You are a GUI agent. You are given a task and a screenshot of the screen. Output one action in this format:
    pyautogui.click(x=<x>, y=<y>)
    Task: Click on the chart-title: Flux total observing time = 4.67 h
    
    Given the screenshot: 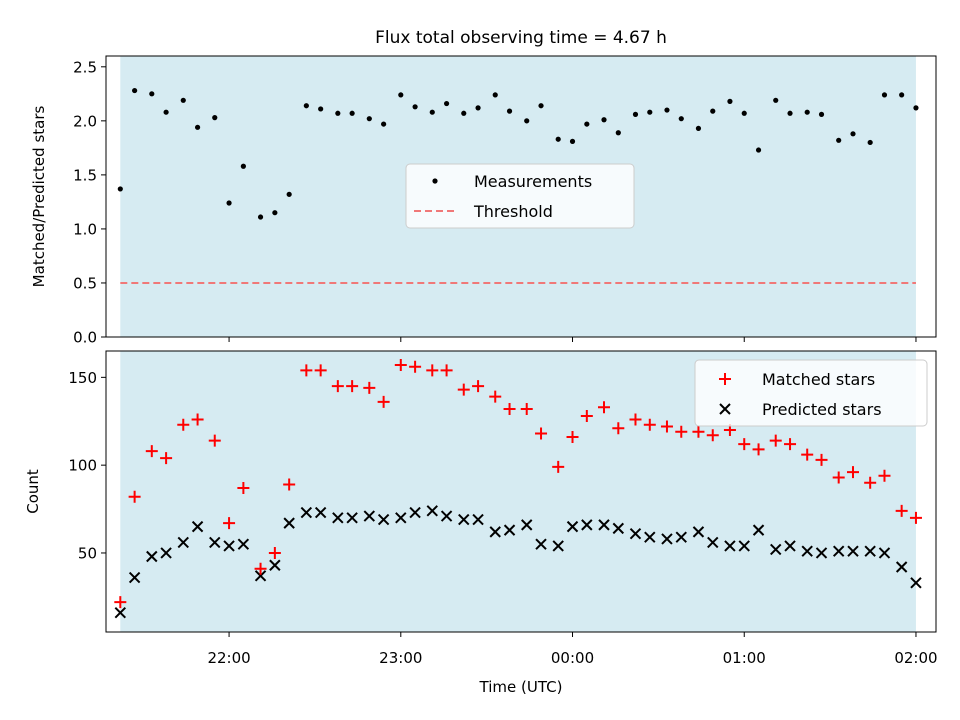 What is the action you would take?
    pyautogui.click(x=521, y=38)
    